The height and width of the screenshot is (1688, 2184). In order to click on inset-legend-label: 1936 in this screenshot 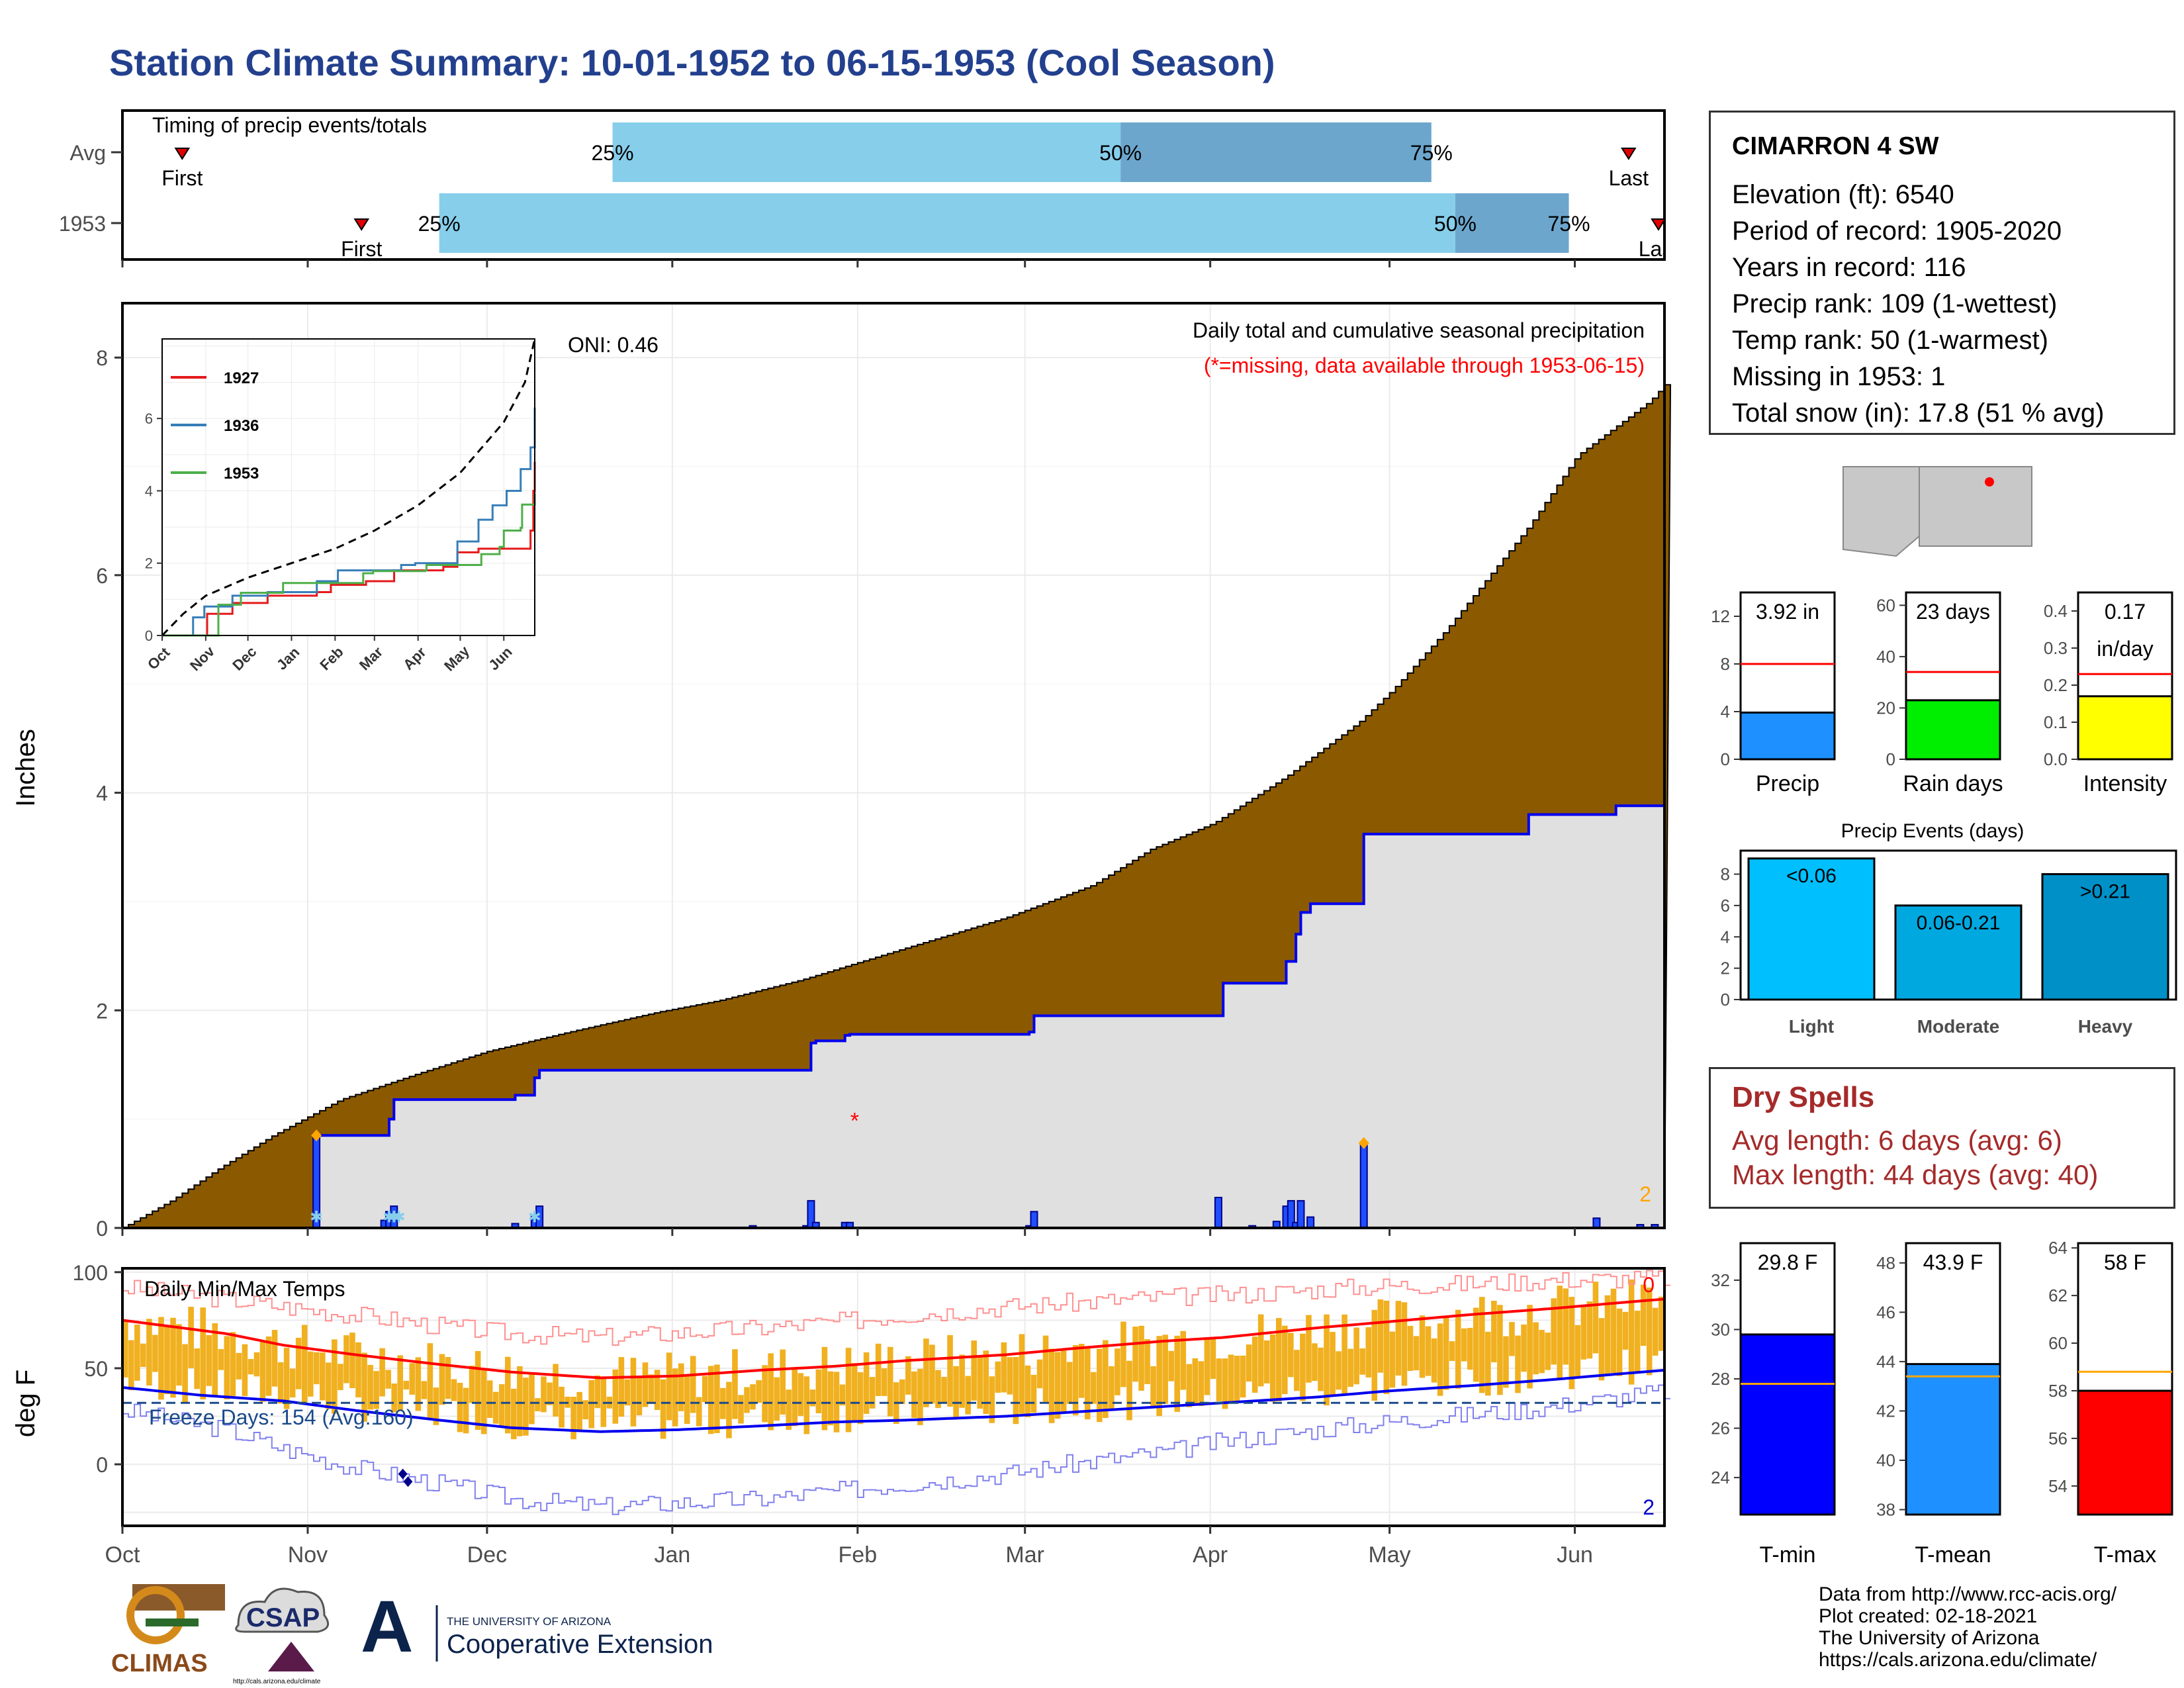, I will do `click(241, 426)`.